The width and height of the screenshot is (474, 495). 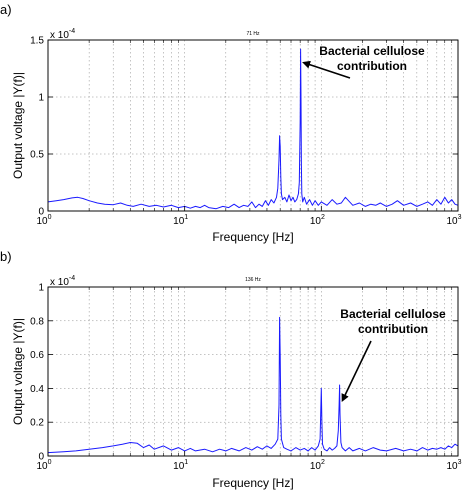 What do you see at coordinates (37, 389) in the screenshot?
I see `y-tick-label: 0.4` at bounding box center [37, 389].